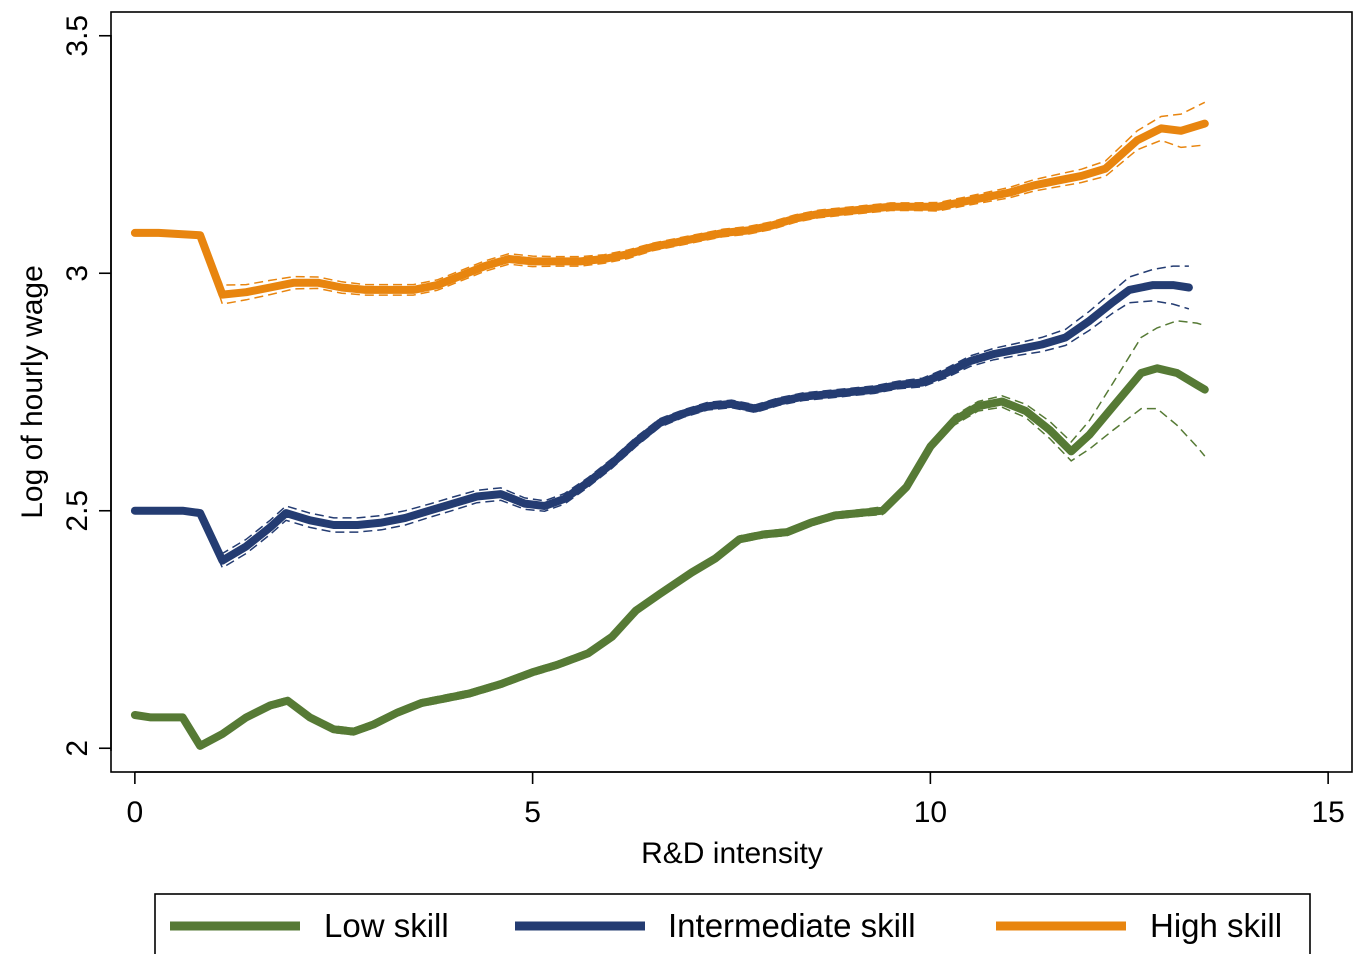 Image resolution: width=1353 pixels, height=954 pixels. I want to click on legend-label-high-skill: High skill, so click(1216, 925).